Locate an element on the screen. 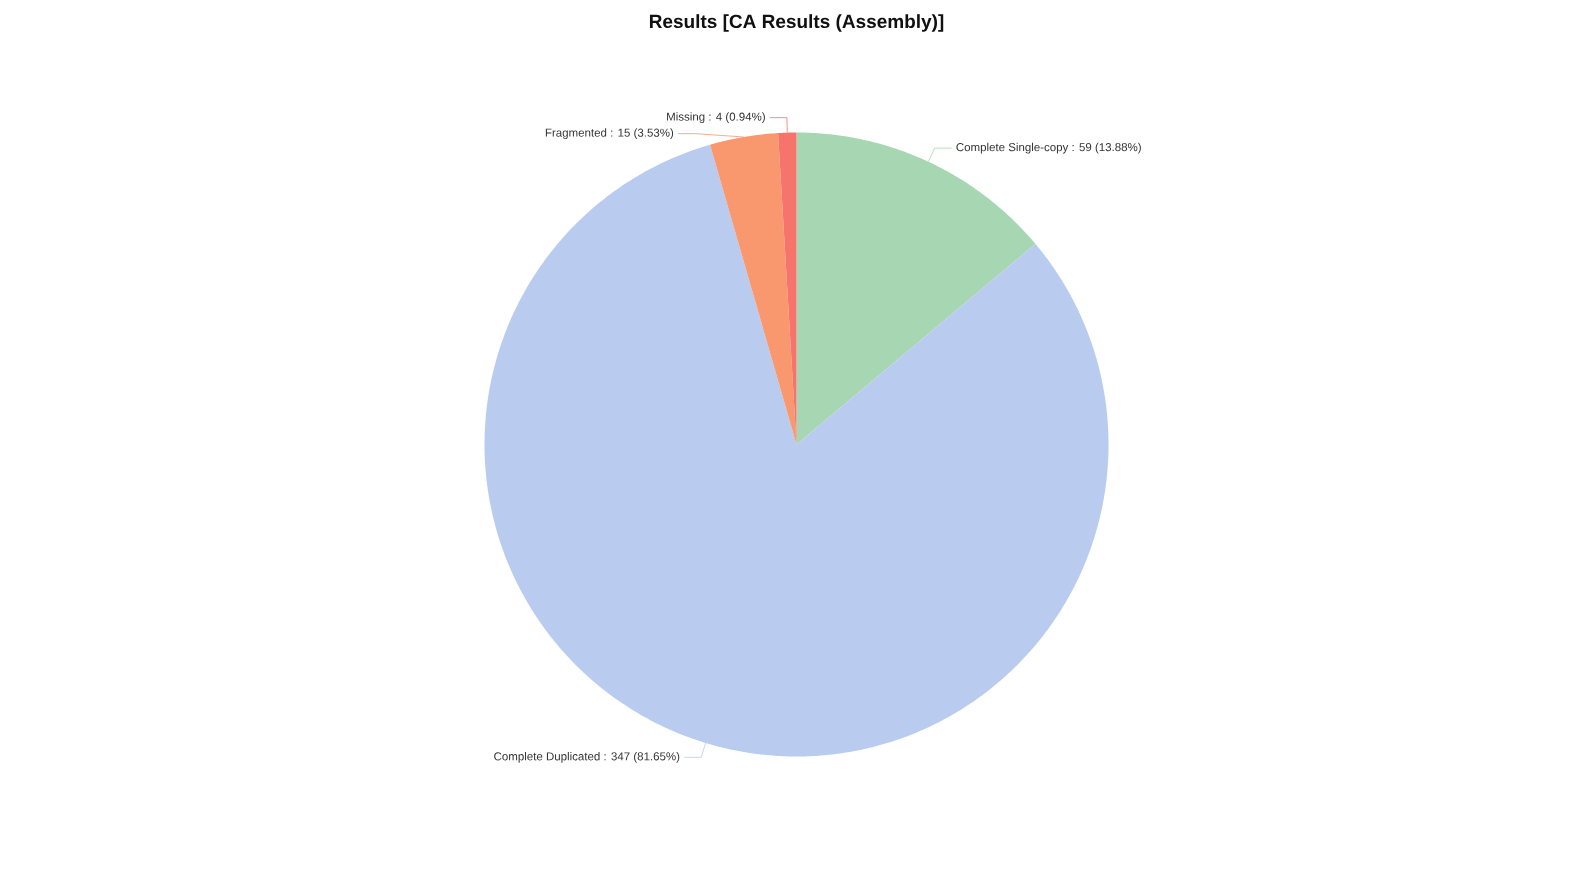 This screenshot has width=1591, height=892. chart-title: Results [CA Results (Assembly)] is located at coordinates (796, 23).